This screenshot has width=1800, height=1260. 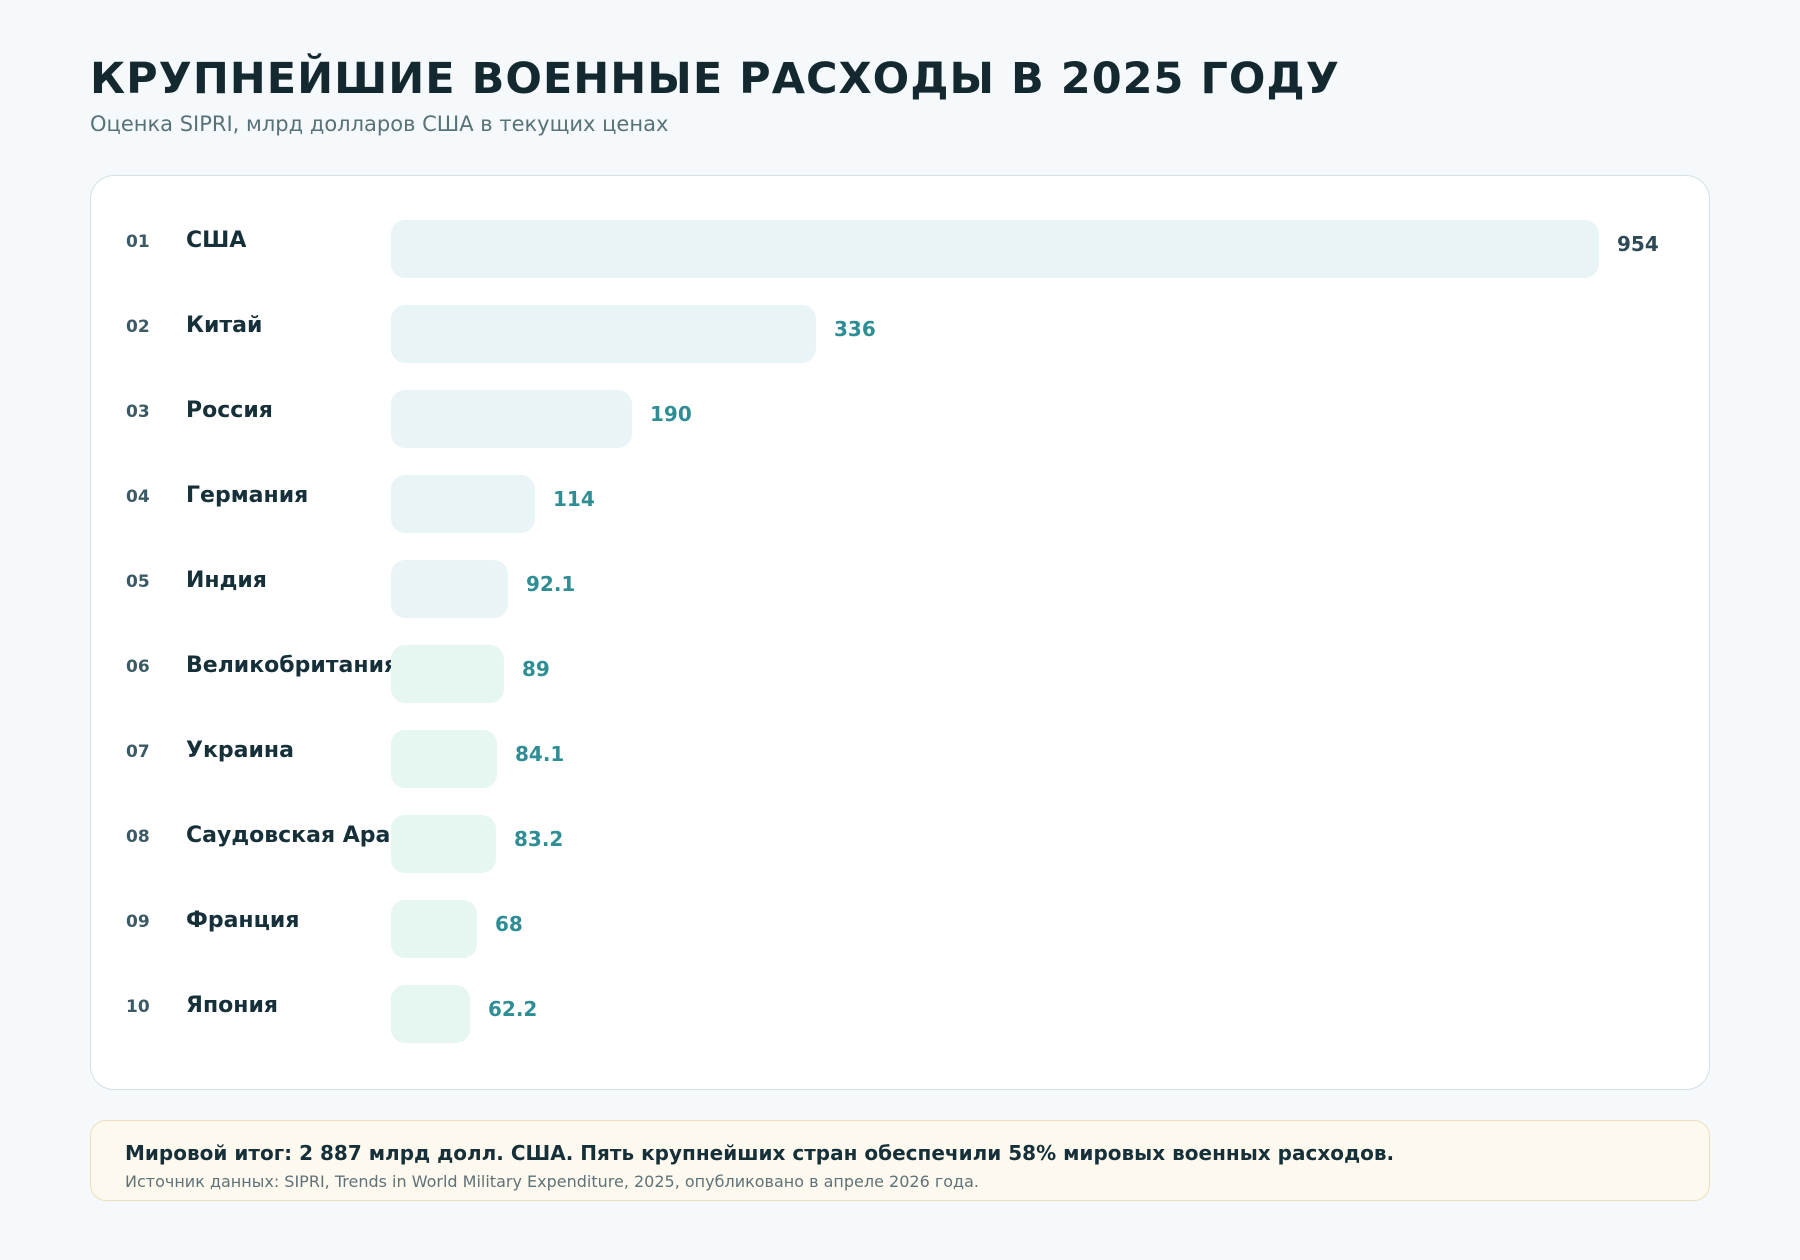 What do you see at coordinates (288, 835) in the screenshot?
I see `country-label: Саудовская Аравия` at bounding box center [288, 835].